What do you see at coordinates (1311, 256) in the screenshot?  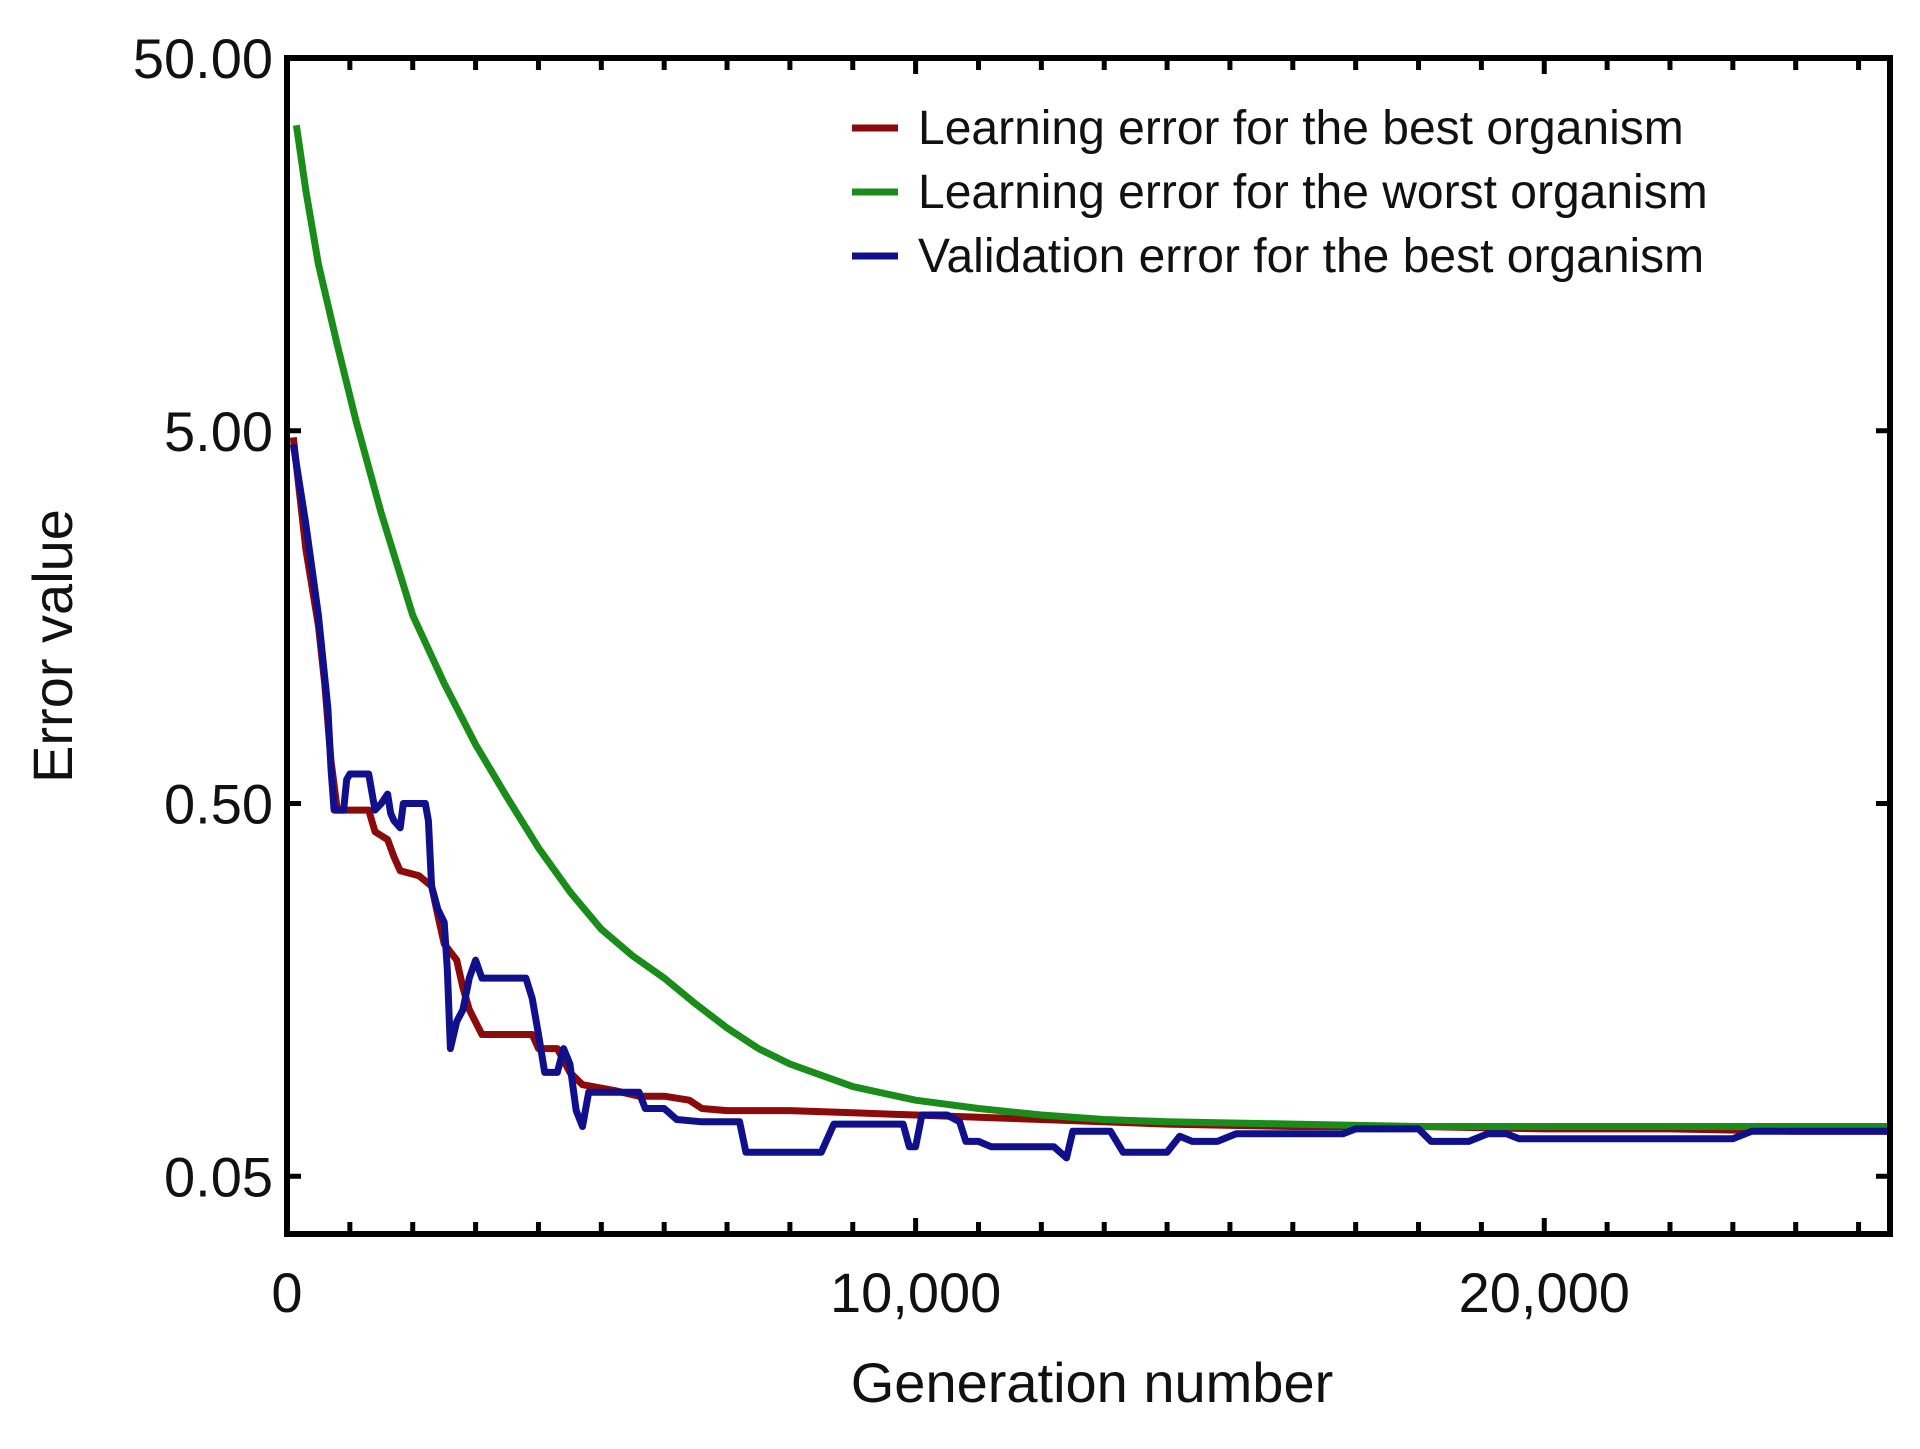 I see `legend-label-3: Validation error for the best organism` at bounding box center [1311, 256].